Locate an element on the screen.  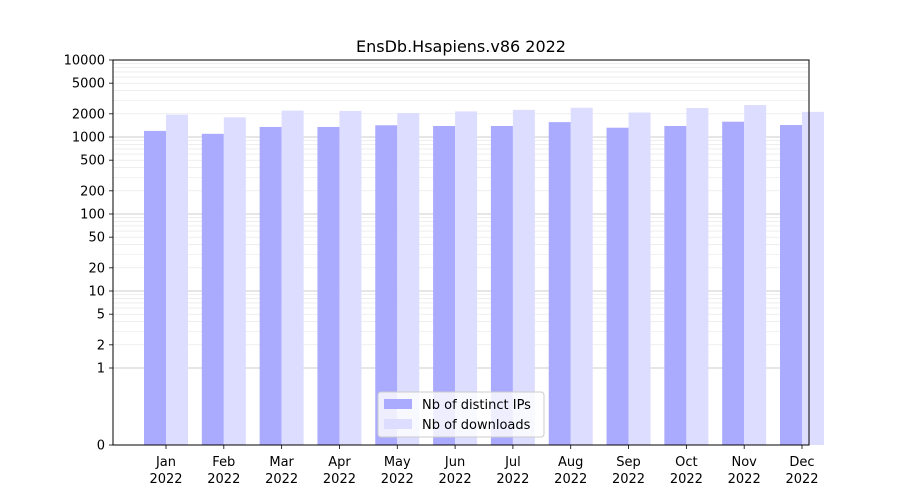
x-tick-label-month: Feb is located at coordinates (223, 462).